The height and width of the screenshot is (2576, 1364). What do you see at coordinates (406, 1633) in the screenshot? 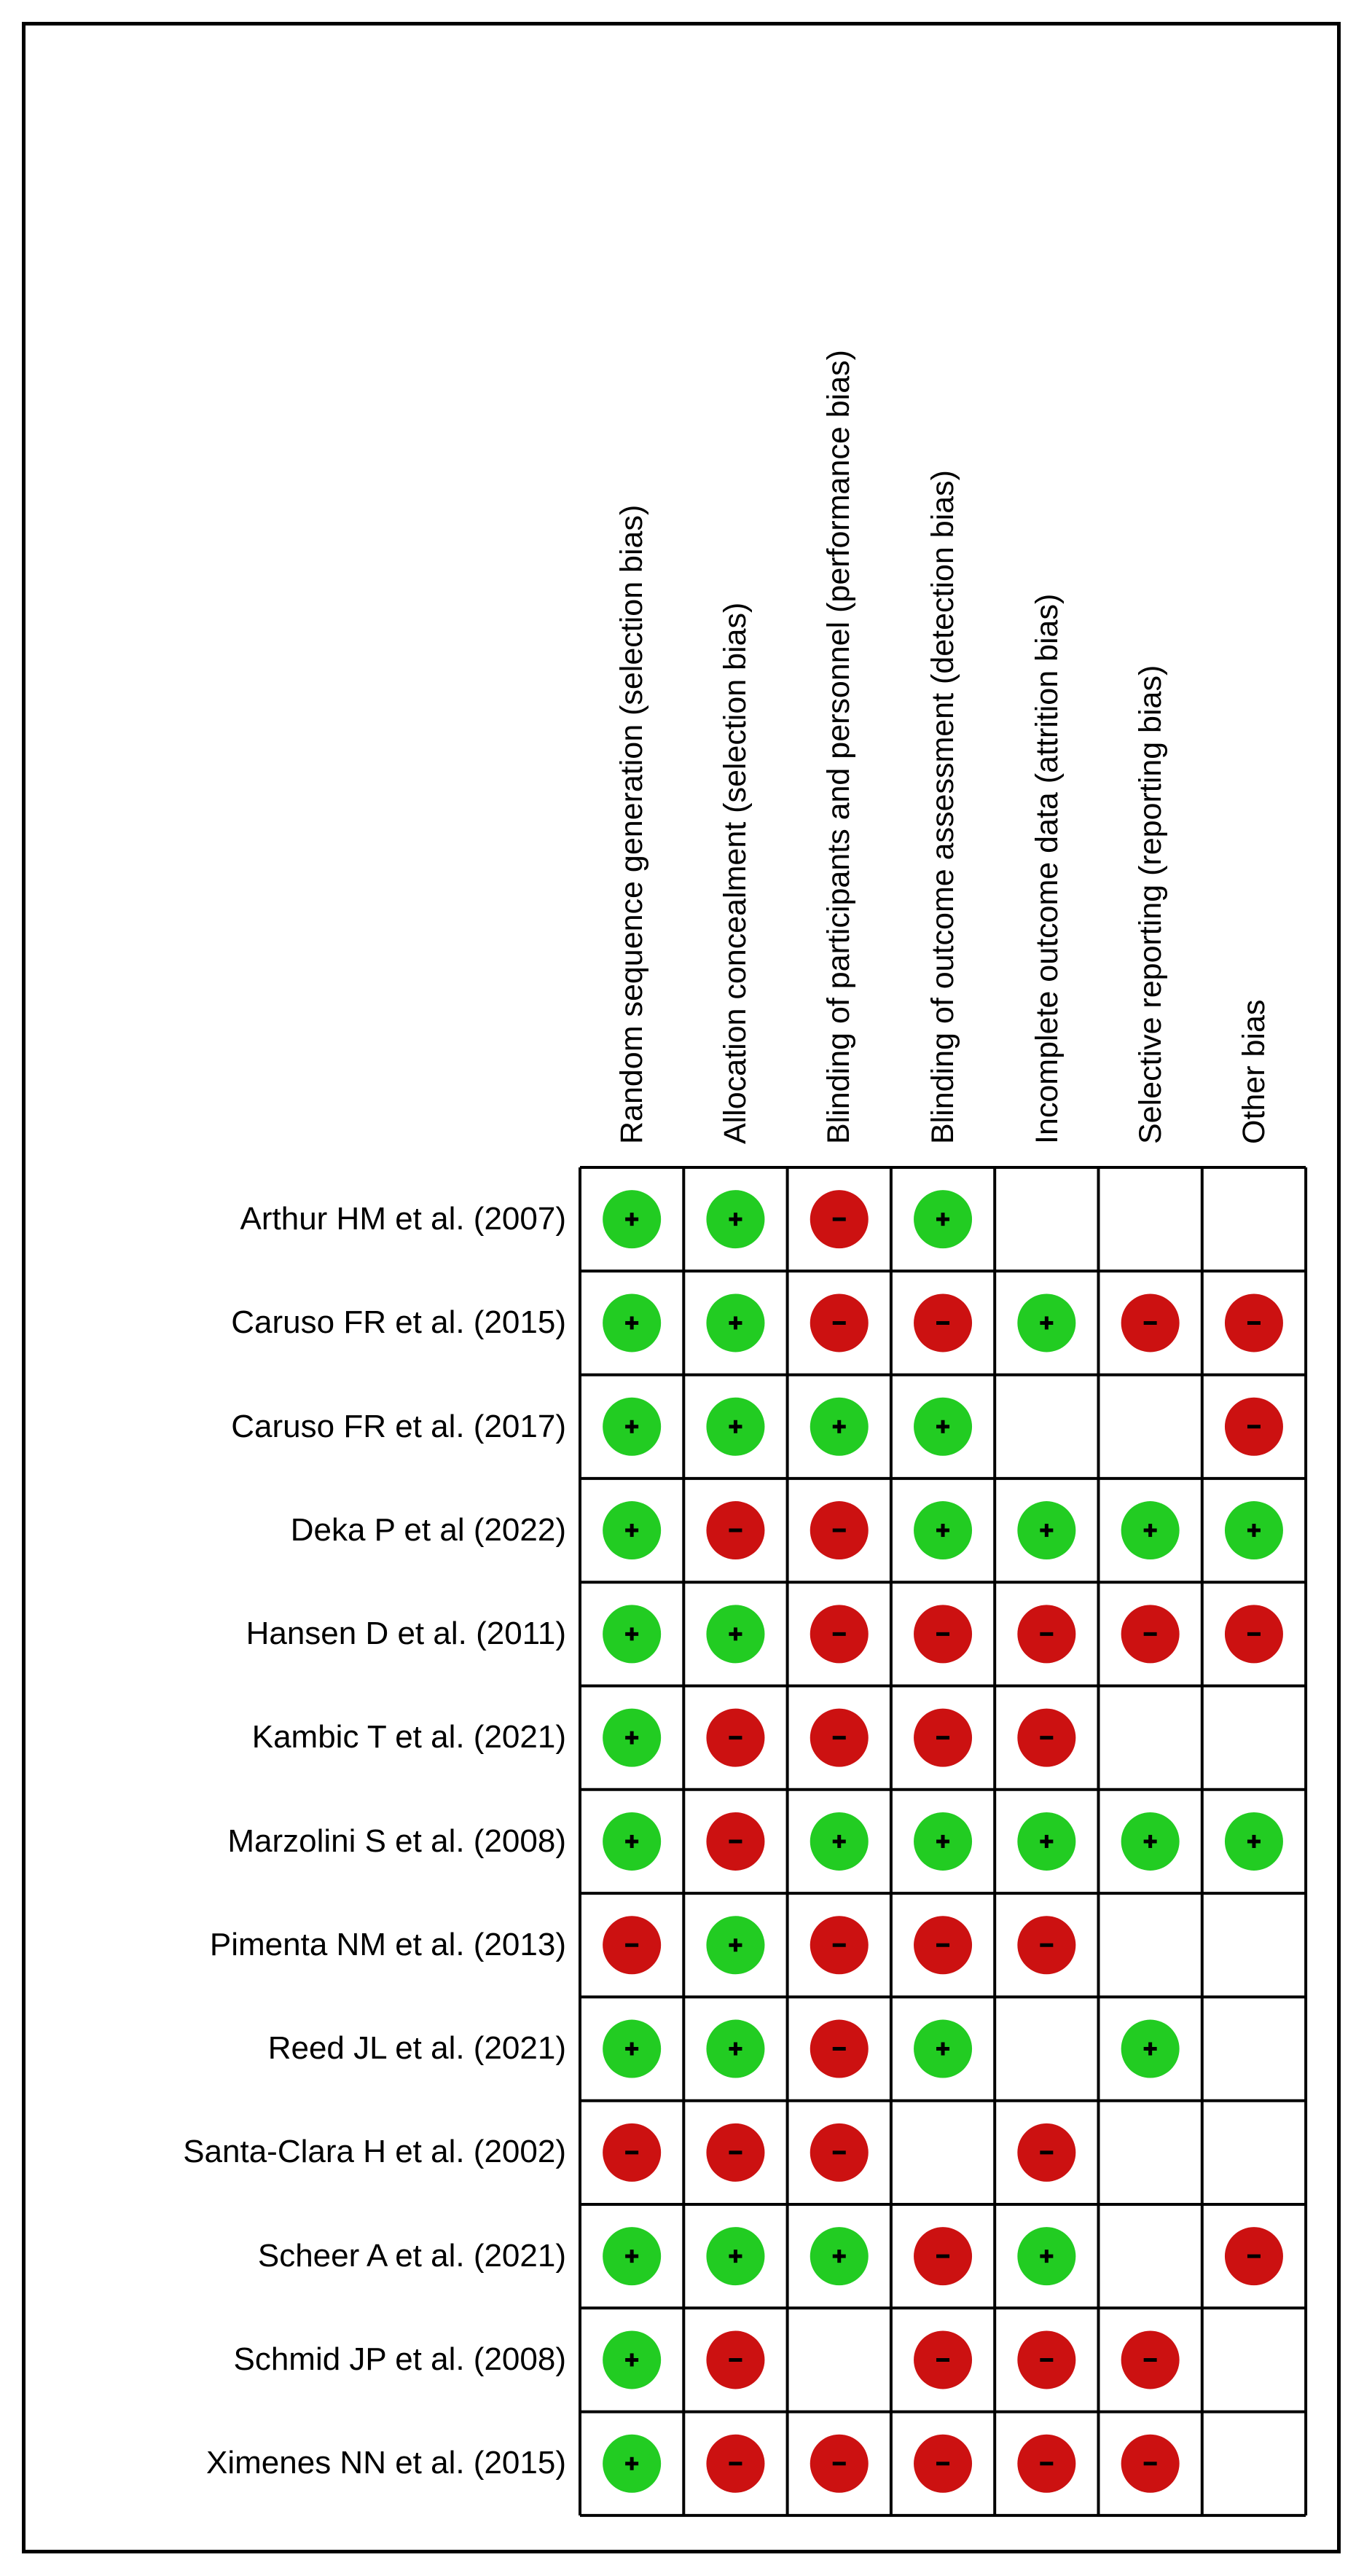
I see `study-label: Hansen D et al. (2011)` at bounding box center [406, 1633].